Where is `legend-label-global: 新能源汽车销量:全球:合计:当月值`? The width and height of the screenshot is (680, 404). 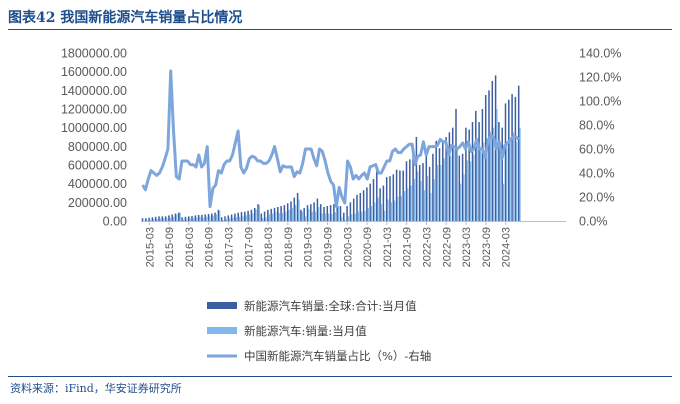
legend-label-global: 新能源汽车销量:全球:合计:当月值 is located at coordinates (330, 306).